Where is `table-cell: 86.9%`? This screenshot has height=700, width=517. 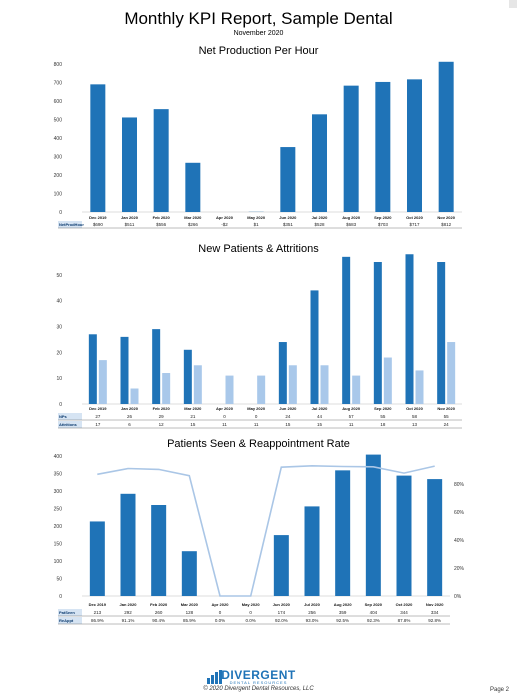
table-cell: 86.9% is located at coordinates (97, 620).